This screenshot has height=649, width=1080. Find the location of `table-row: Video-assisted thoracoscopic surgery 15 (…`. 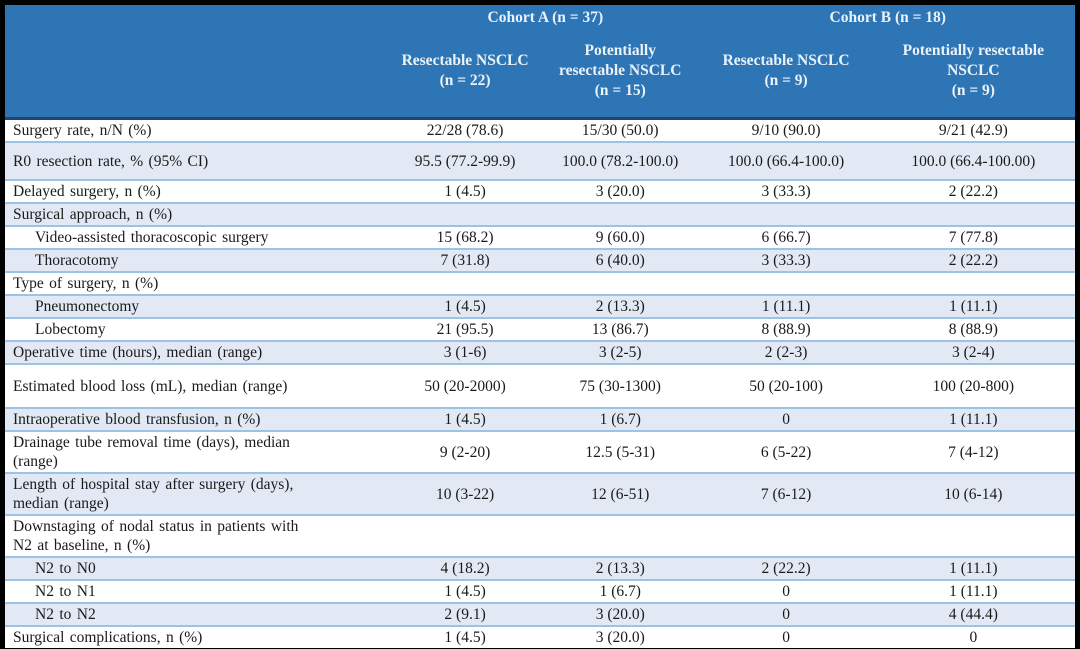

table-row: Video-assisted thoracoscopic surgery 15 (… is located at coordinates (540, 237).